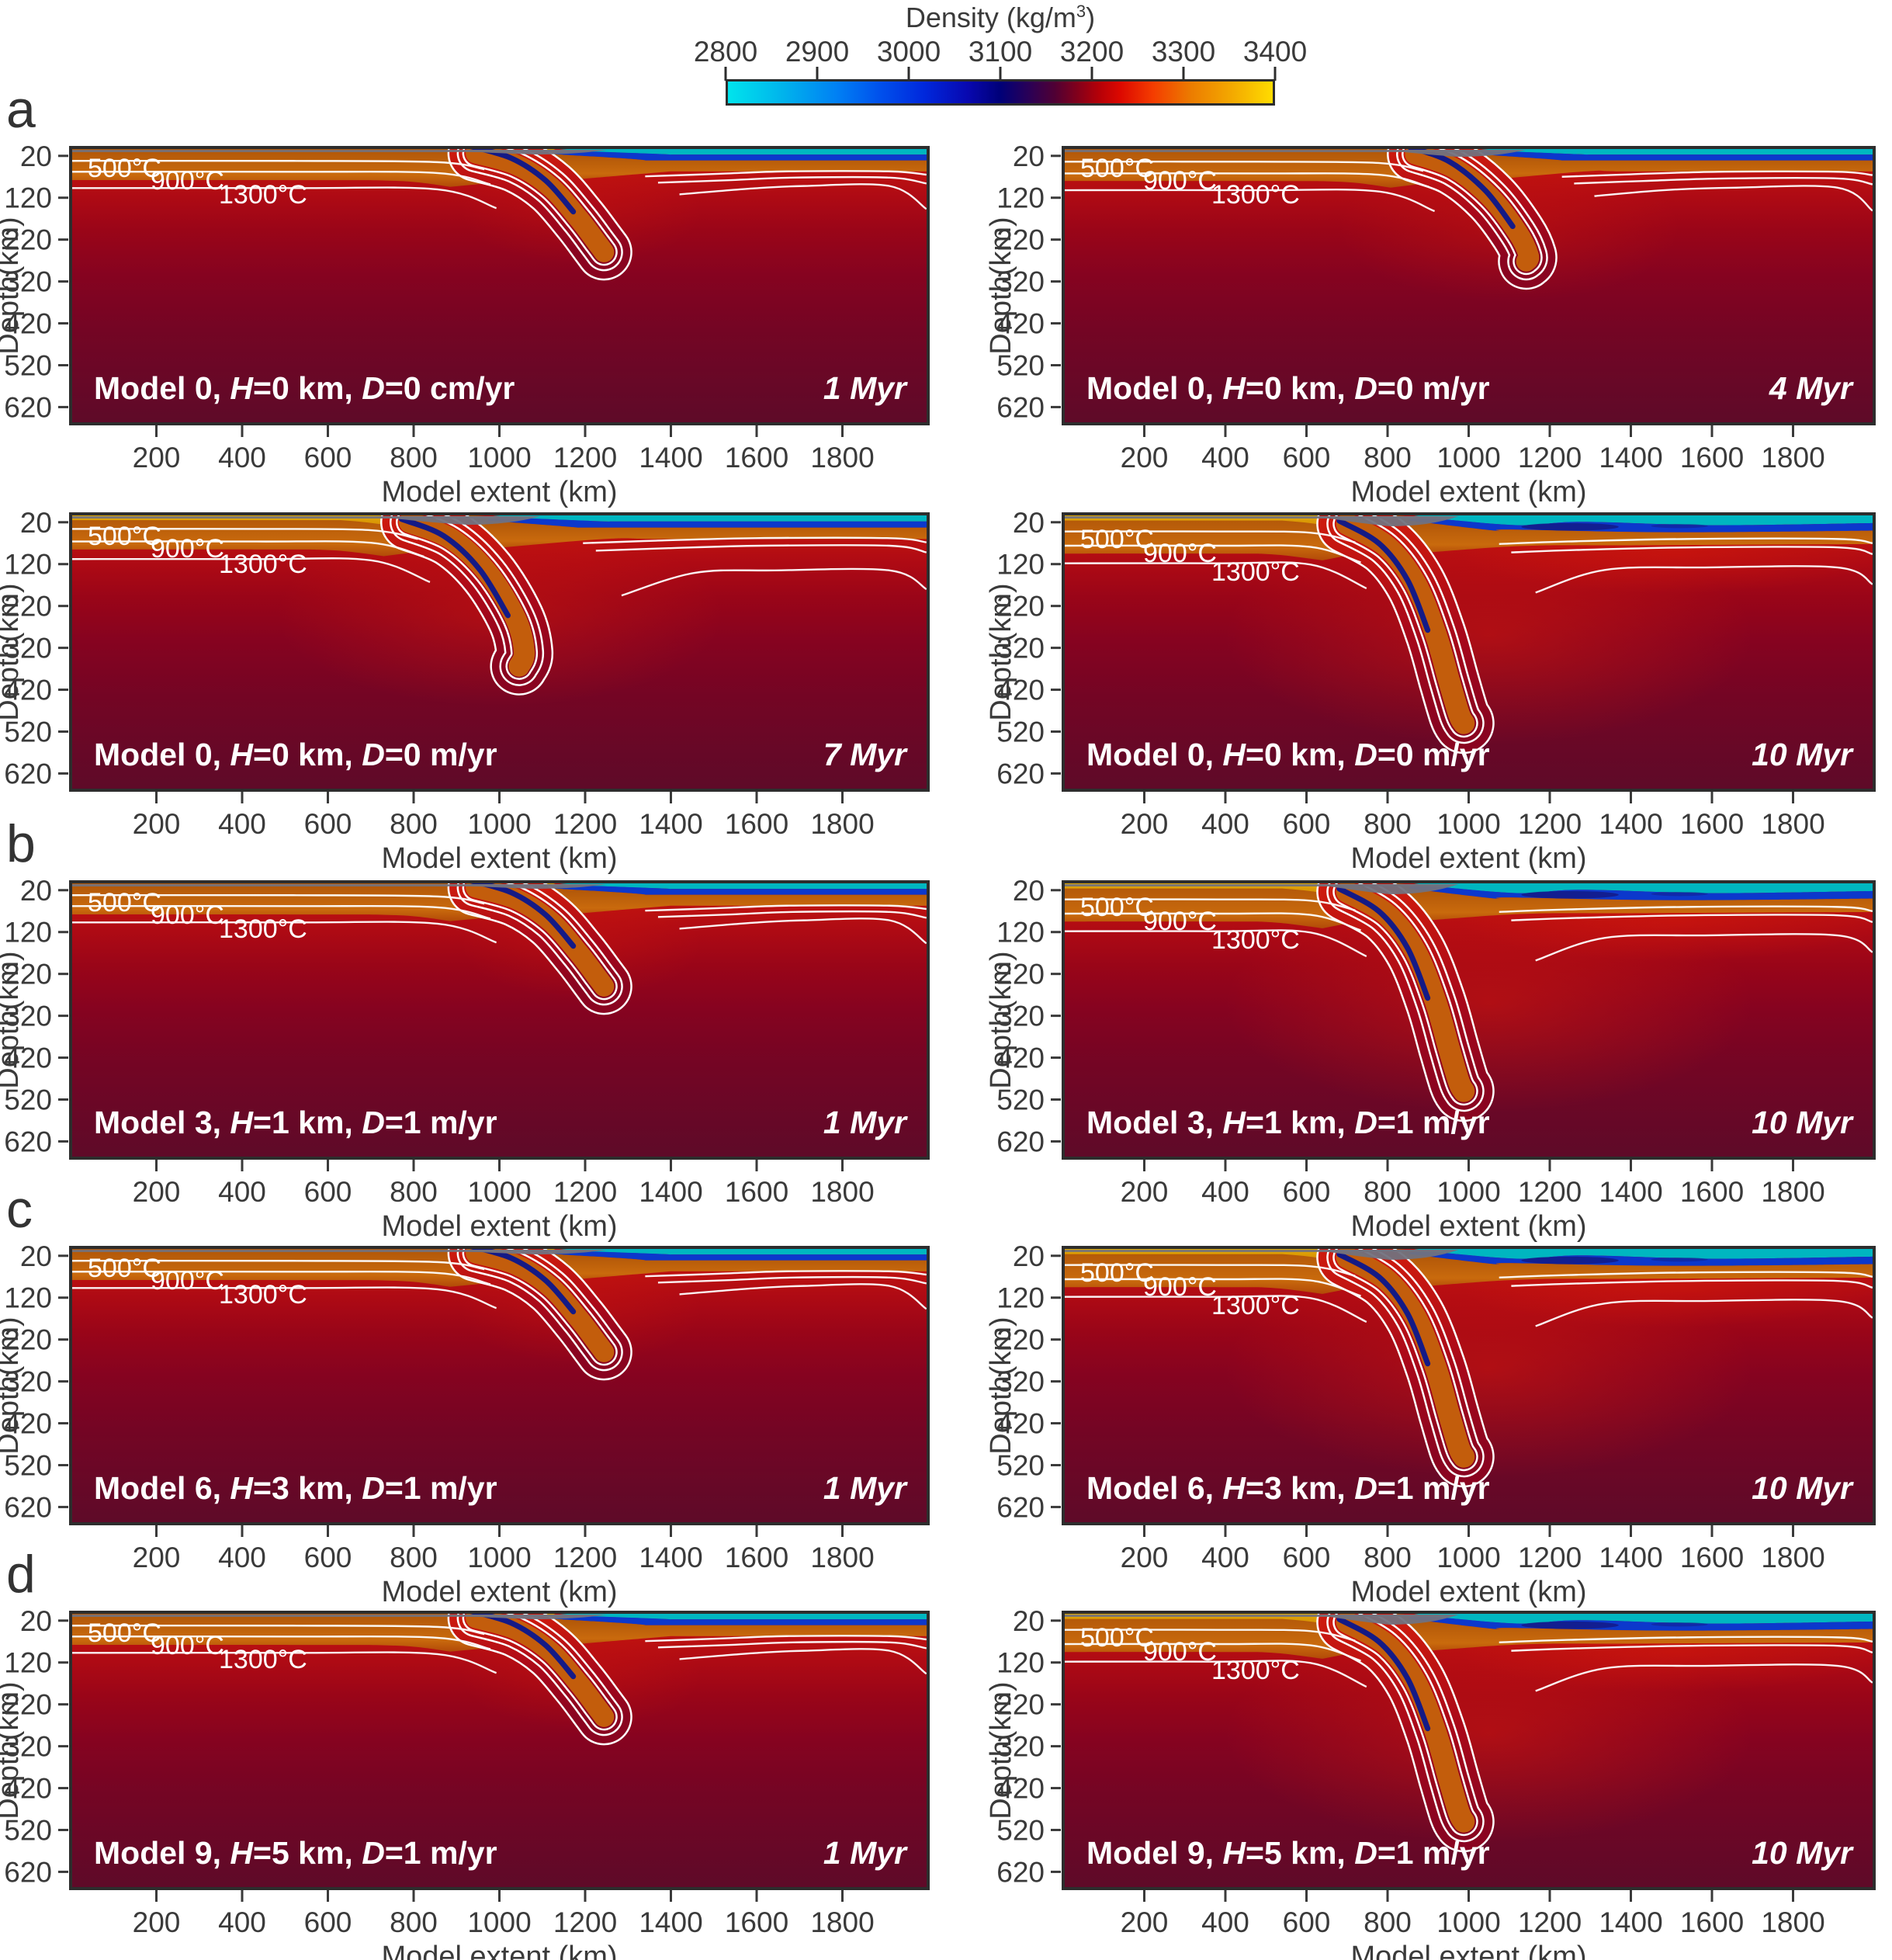  Describe the element at coordinates (308, 1488) in the screenshot. I see `model-H-value: =3 km,` at that location.